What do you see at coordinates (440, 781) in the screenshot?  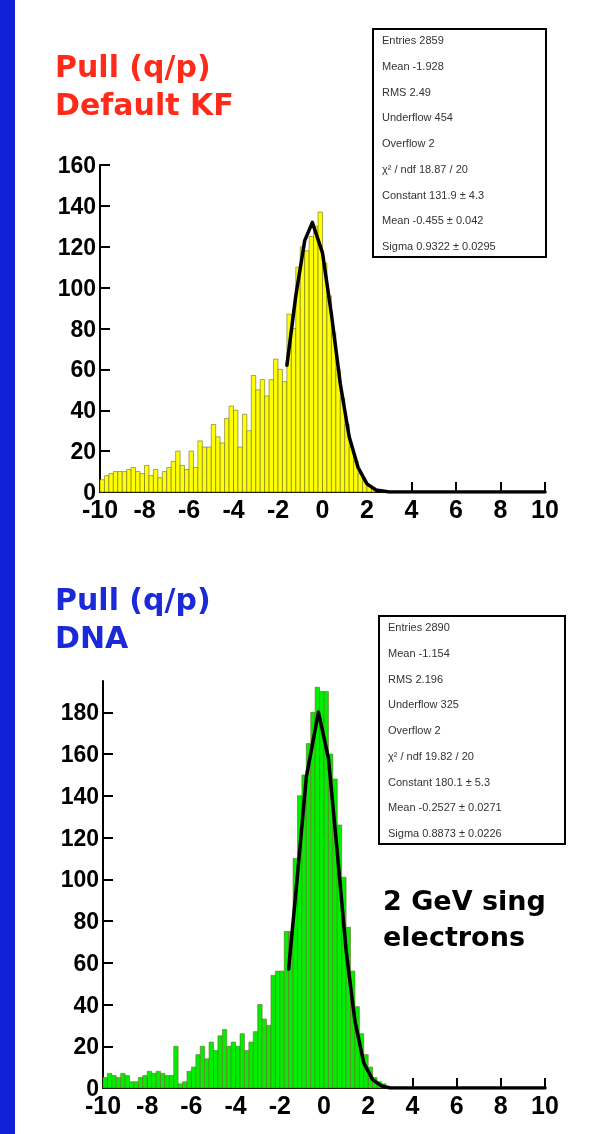 I see `annotation: Constant 180.1 ± 5.3` at bounding box center [440, 781].